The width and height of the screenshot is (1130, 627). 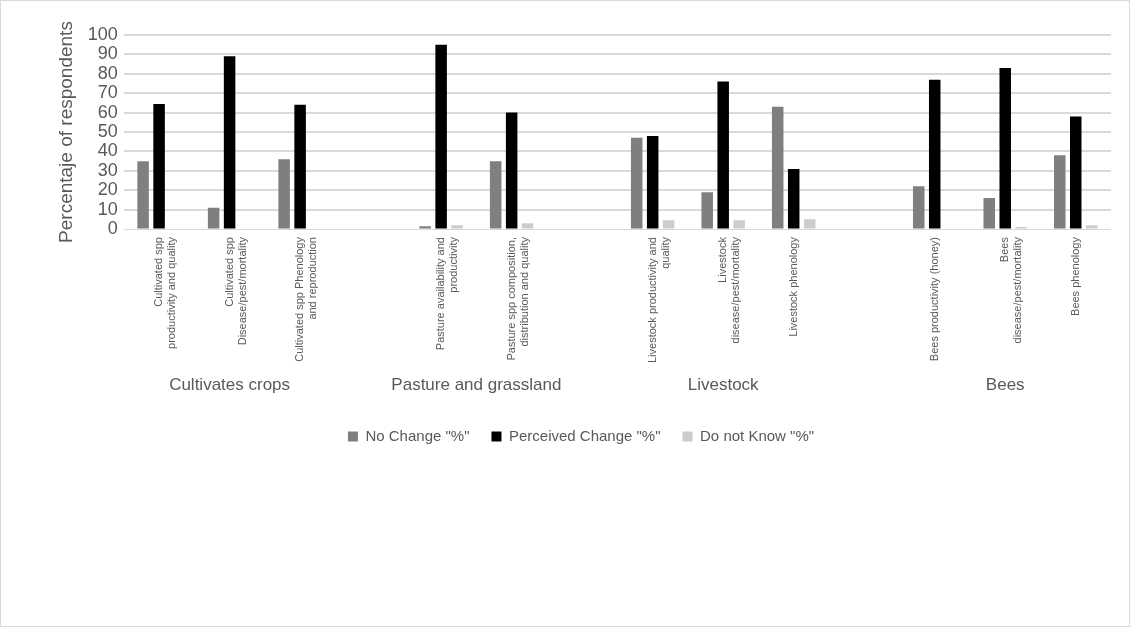 What do you see at coordinates (107, 150) in the screenshot?
I see `y-tick-label: 40` at bounding box center [107, 150].